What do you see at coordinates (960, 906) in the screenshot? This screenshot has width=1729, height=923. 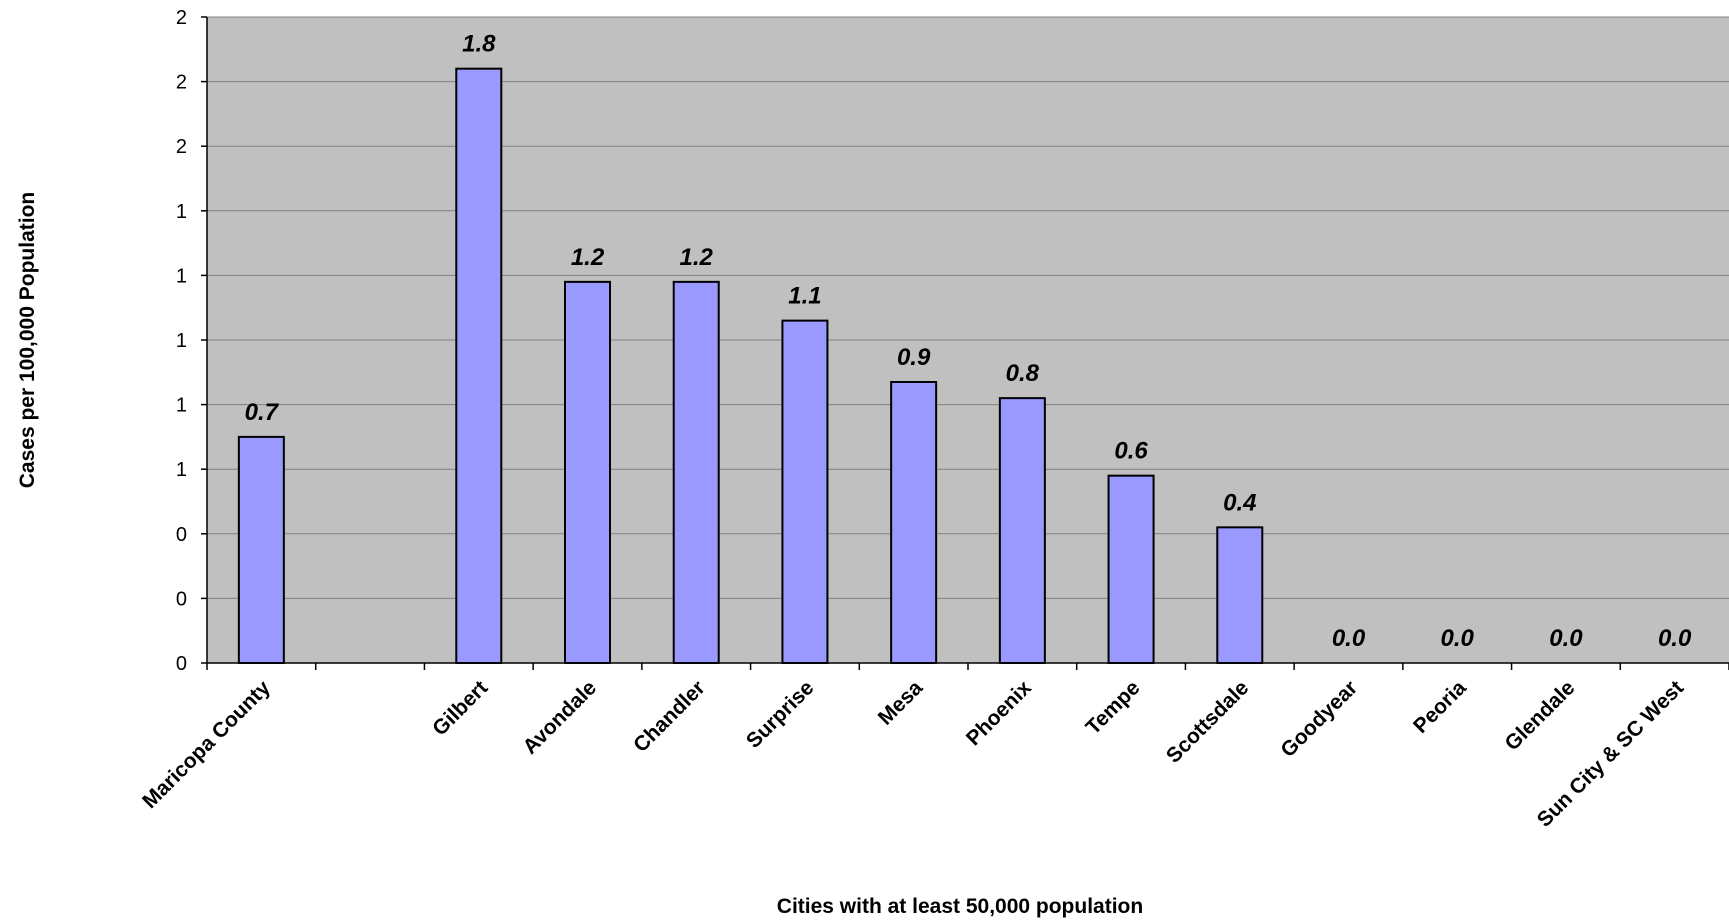 I see `x-axis-title: Cities with at least 50,000 population` at bounding box center [960, 906].